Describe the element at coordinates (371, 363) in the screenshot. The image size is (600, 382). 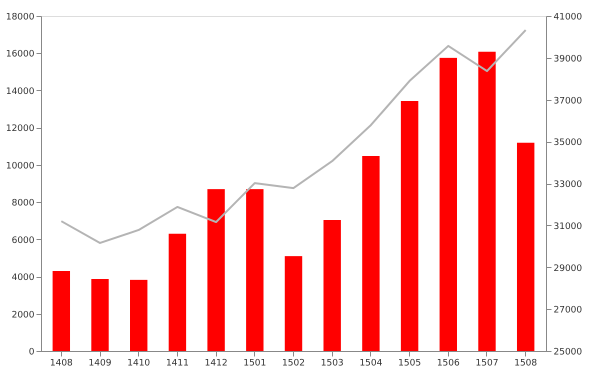
I see `x-tick-label: 1504` at that location.